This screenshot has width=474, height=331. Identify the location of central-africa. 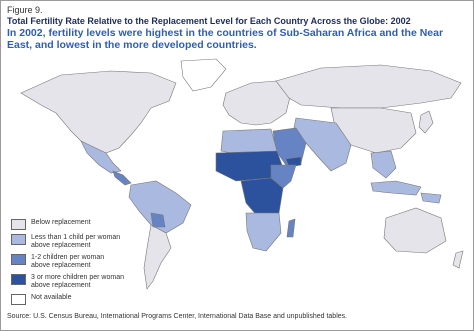
(262, 198).